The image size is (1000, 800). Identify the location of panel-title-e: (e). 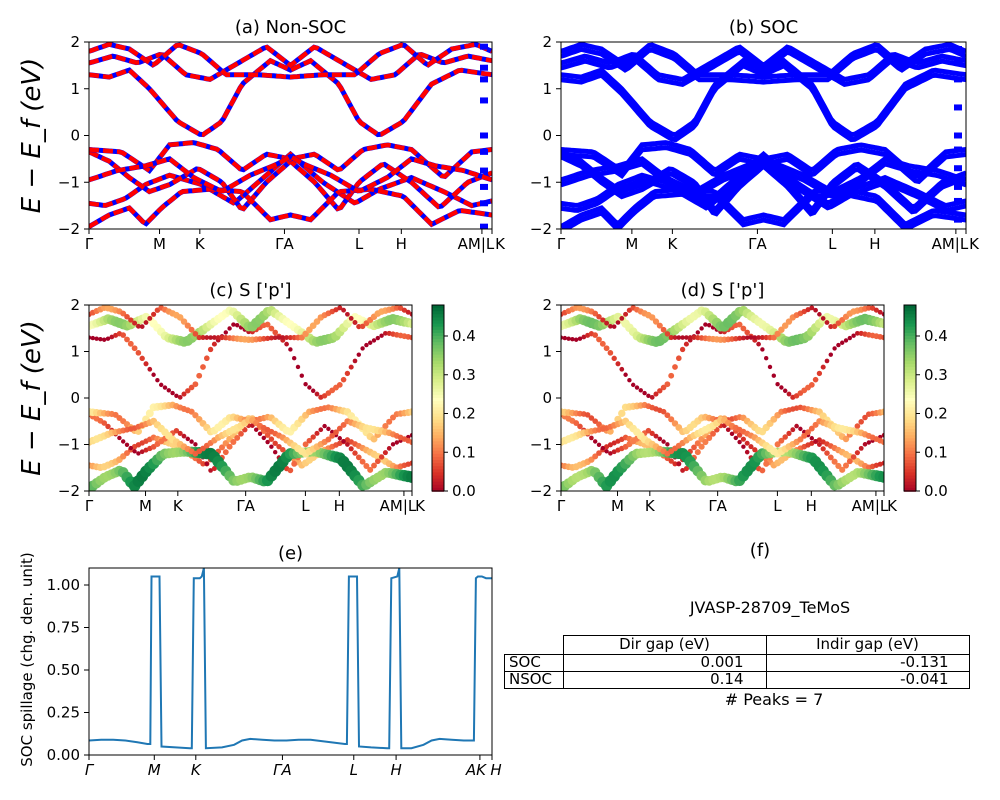
(290, 553).